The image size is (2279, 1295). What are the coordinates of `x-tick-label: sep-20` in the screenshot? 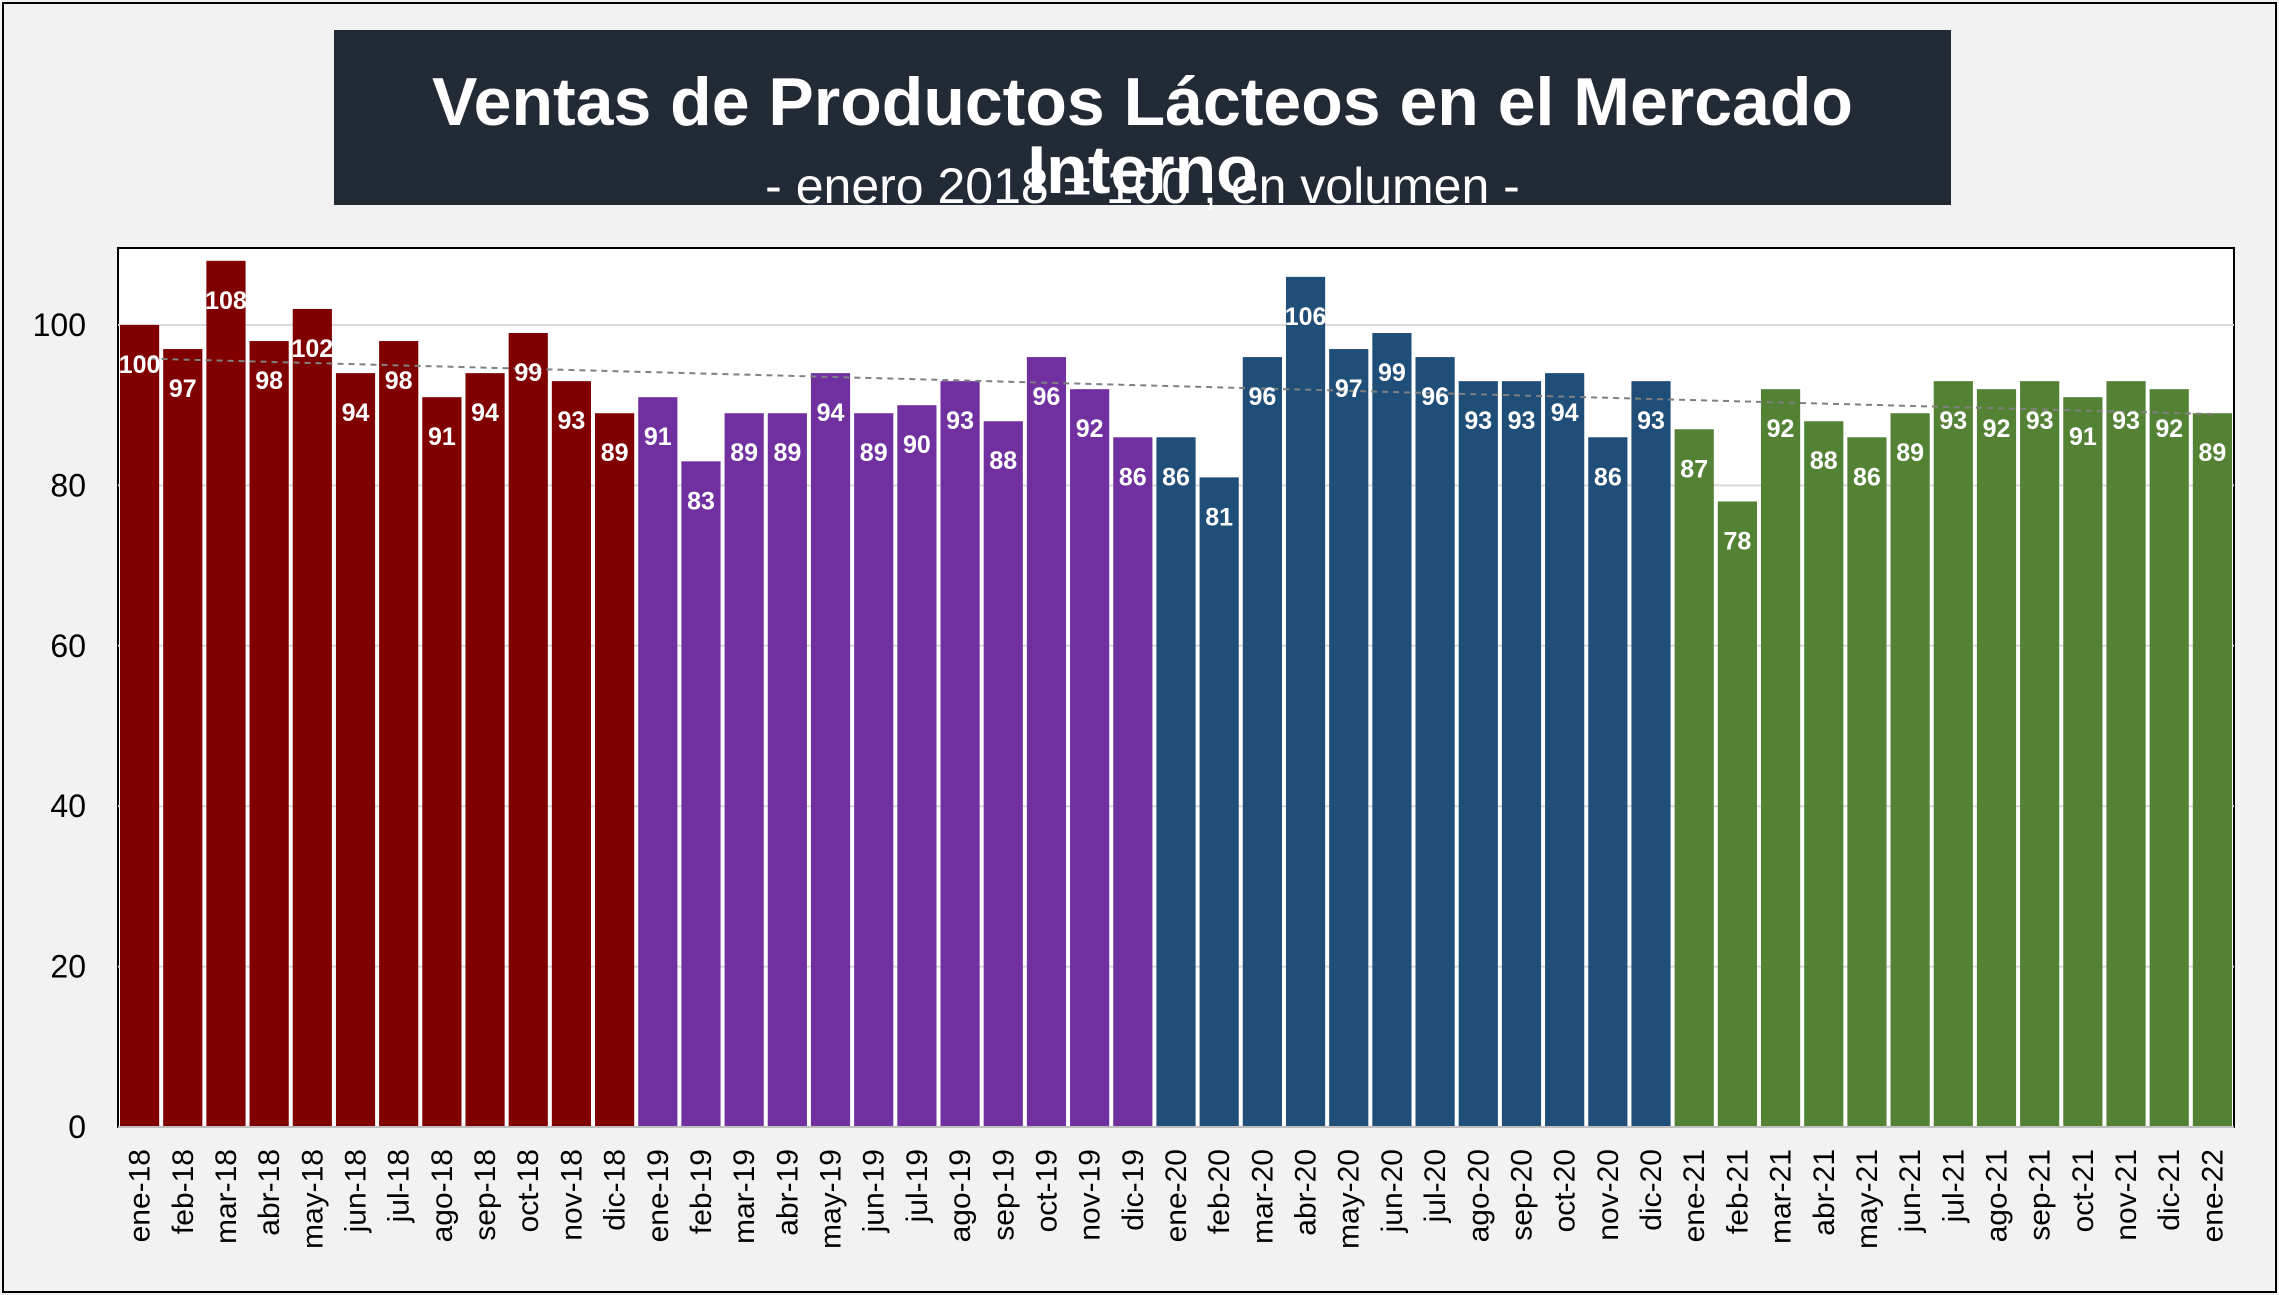 It's located at (1521, 1195).